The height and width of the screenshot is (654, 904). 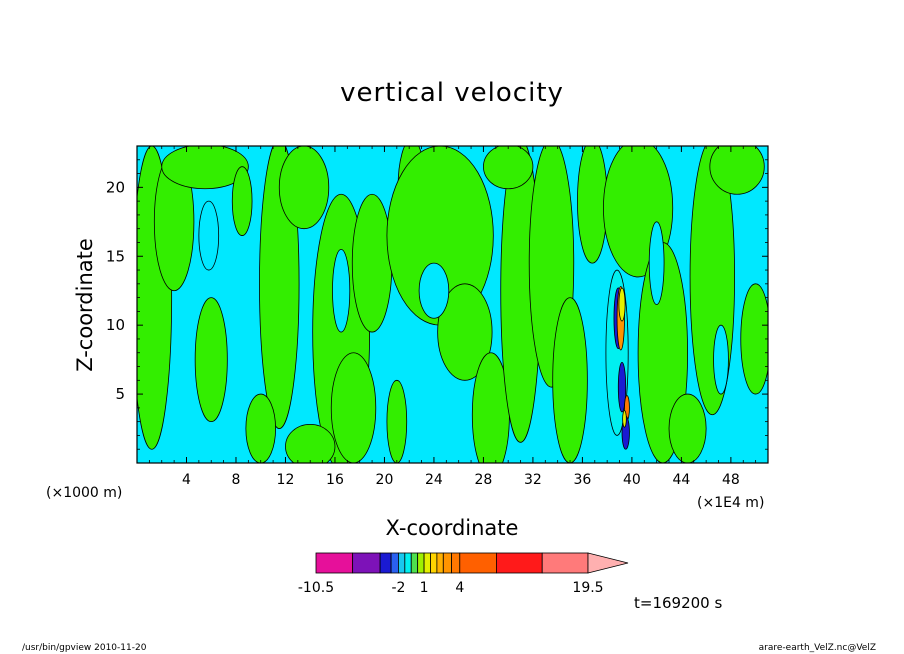 I want to click on colorbar-tick-label: -2, so click(x=398, y=588).